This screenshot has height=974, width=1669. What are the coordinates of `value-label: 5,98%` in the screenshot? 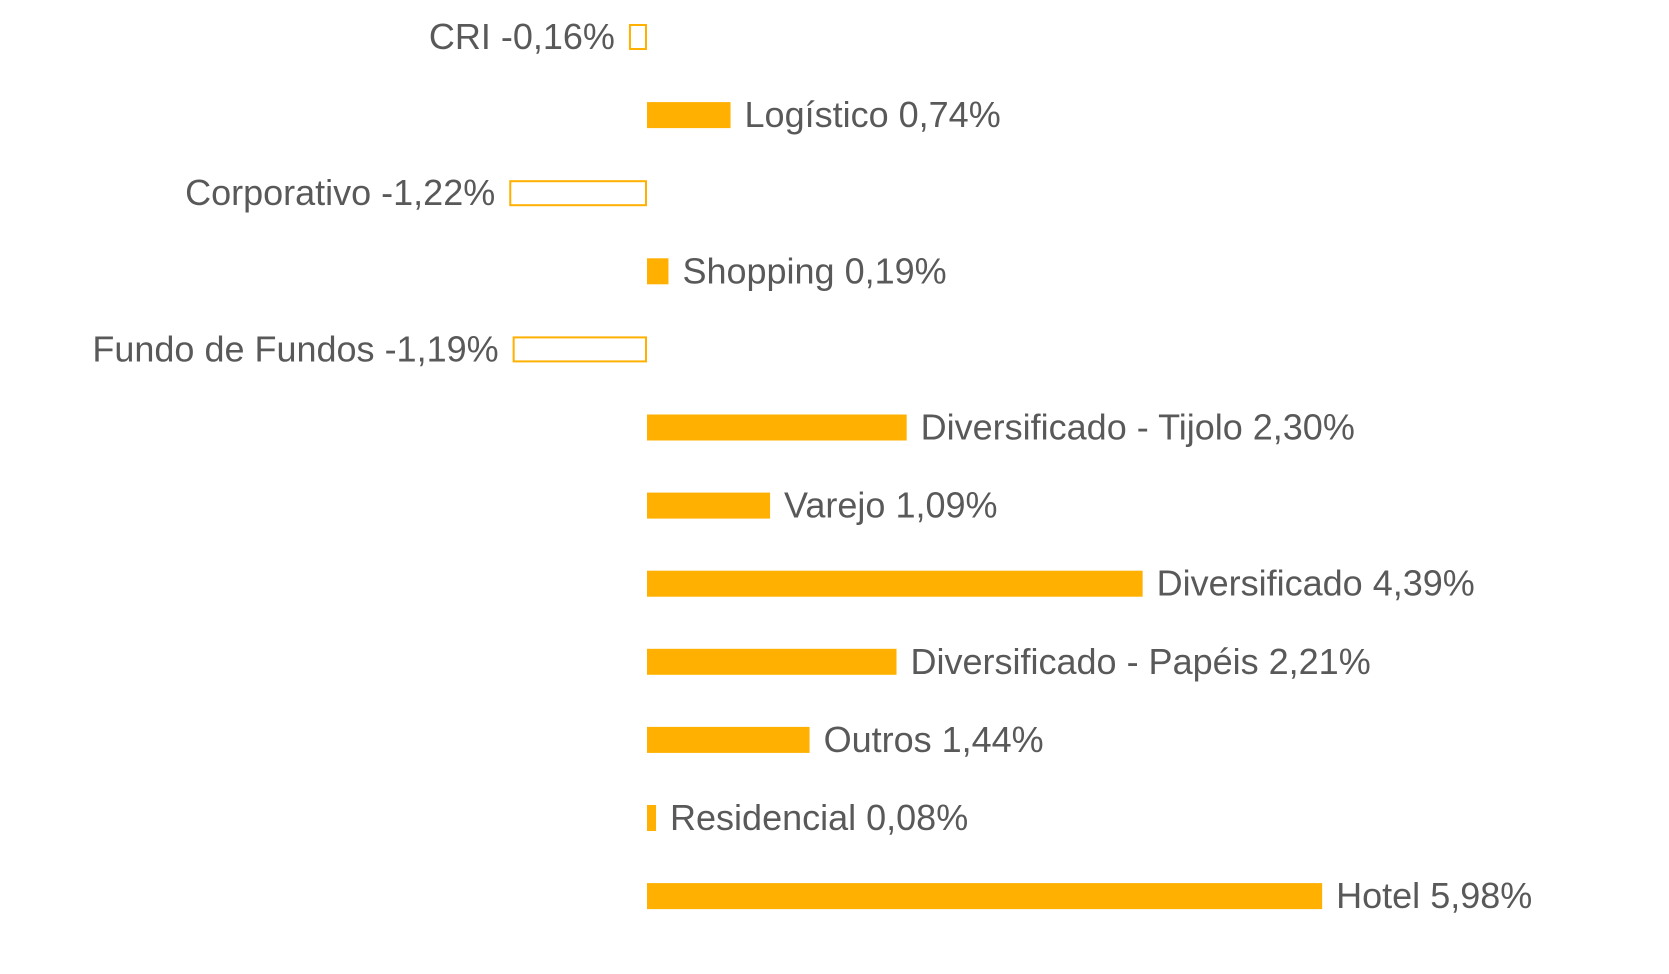 It's located at (1481, 895).